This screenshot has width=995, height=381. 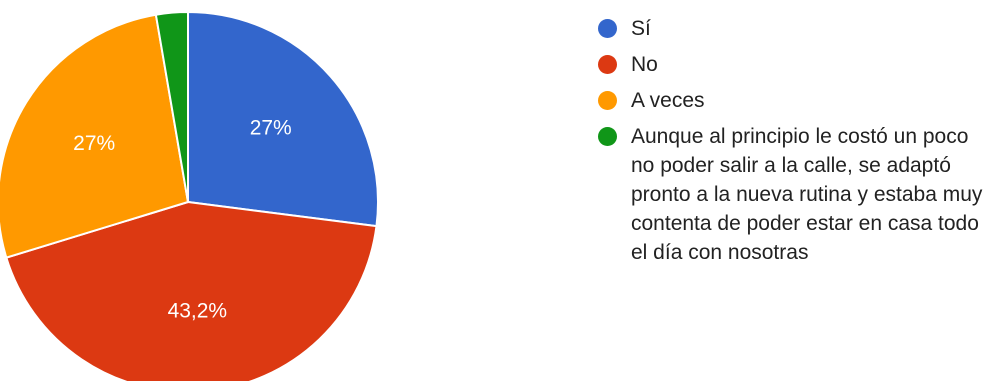 I want to click on slice-value-label: 43,2%, so click(x=198, y=310).